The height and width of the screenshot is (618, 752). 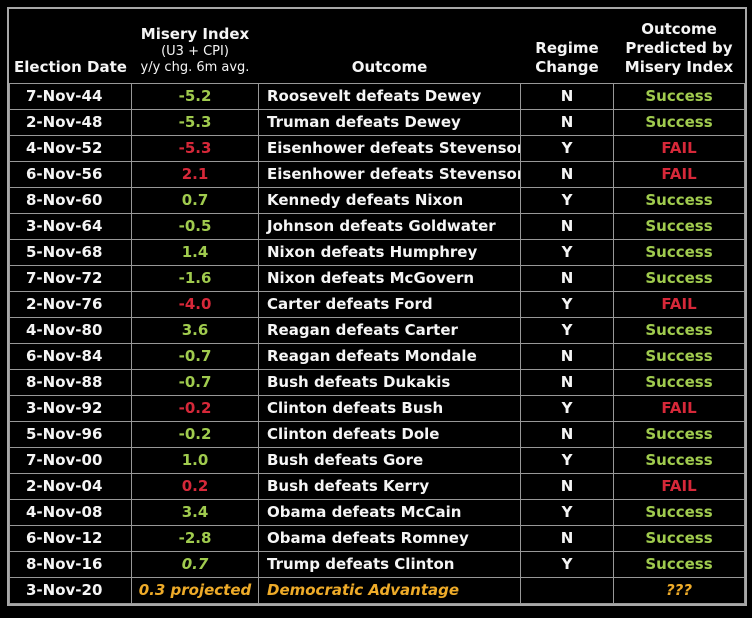 I want to click on election-date-cell: 6-Nov-12, so click(x=70, y=538).